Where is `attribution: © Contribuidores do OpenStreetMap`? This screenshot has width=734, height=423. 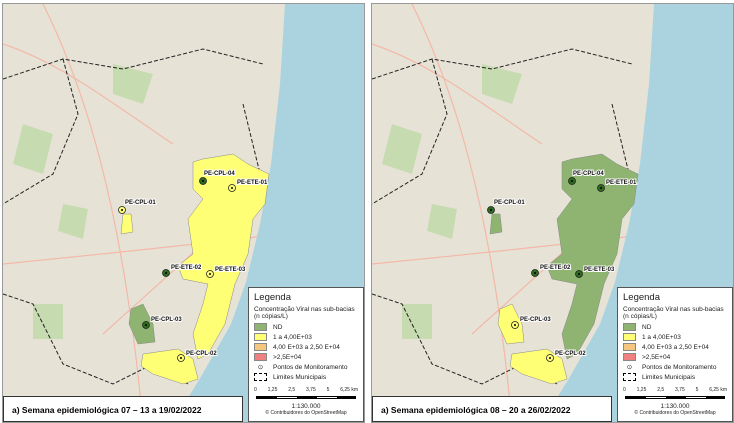
attribution: © Contribuidores do OpenStreetMap is located at coordinates (306, 413).